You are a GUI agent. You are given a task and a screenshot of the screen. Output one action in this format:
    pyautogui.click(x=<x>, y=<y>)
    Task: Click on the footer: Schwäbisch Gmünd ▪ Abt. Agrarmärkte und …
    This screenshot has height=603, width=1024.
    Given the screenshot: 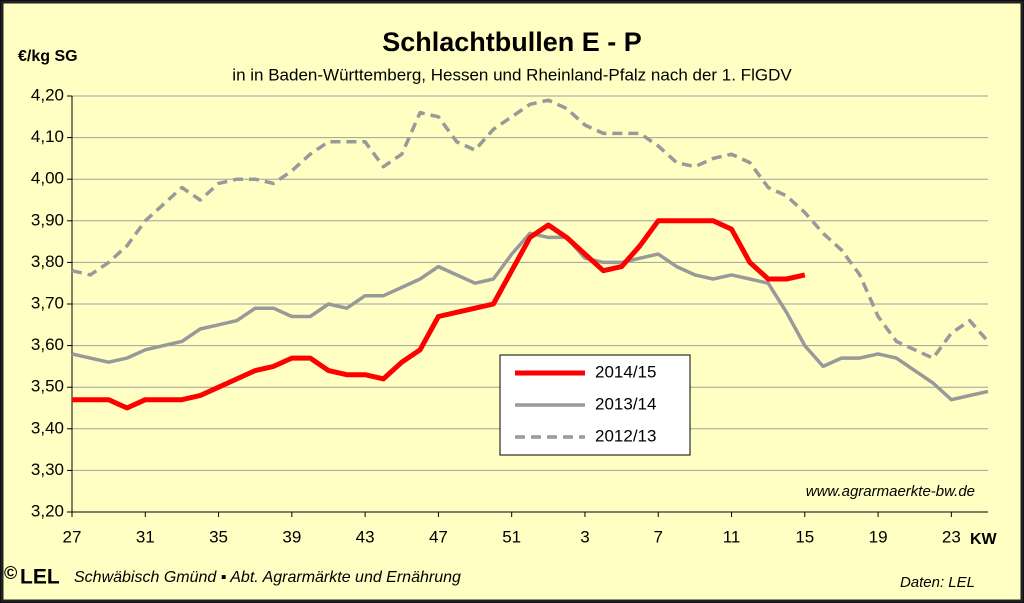 What is the action you would take?
    pyautogui.click(x=267, y=577)
    